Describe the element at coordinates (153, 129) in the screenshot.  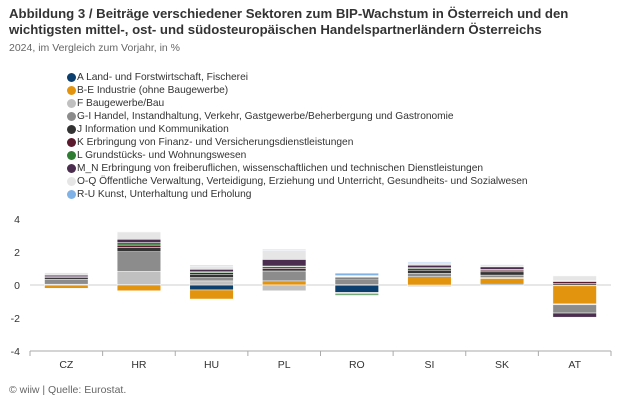
I see `legend-label: J Information und Kommunikation` at that location.